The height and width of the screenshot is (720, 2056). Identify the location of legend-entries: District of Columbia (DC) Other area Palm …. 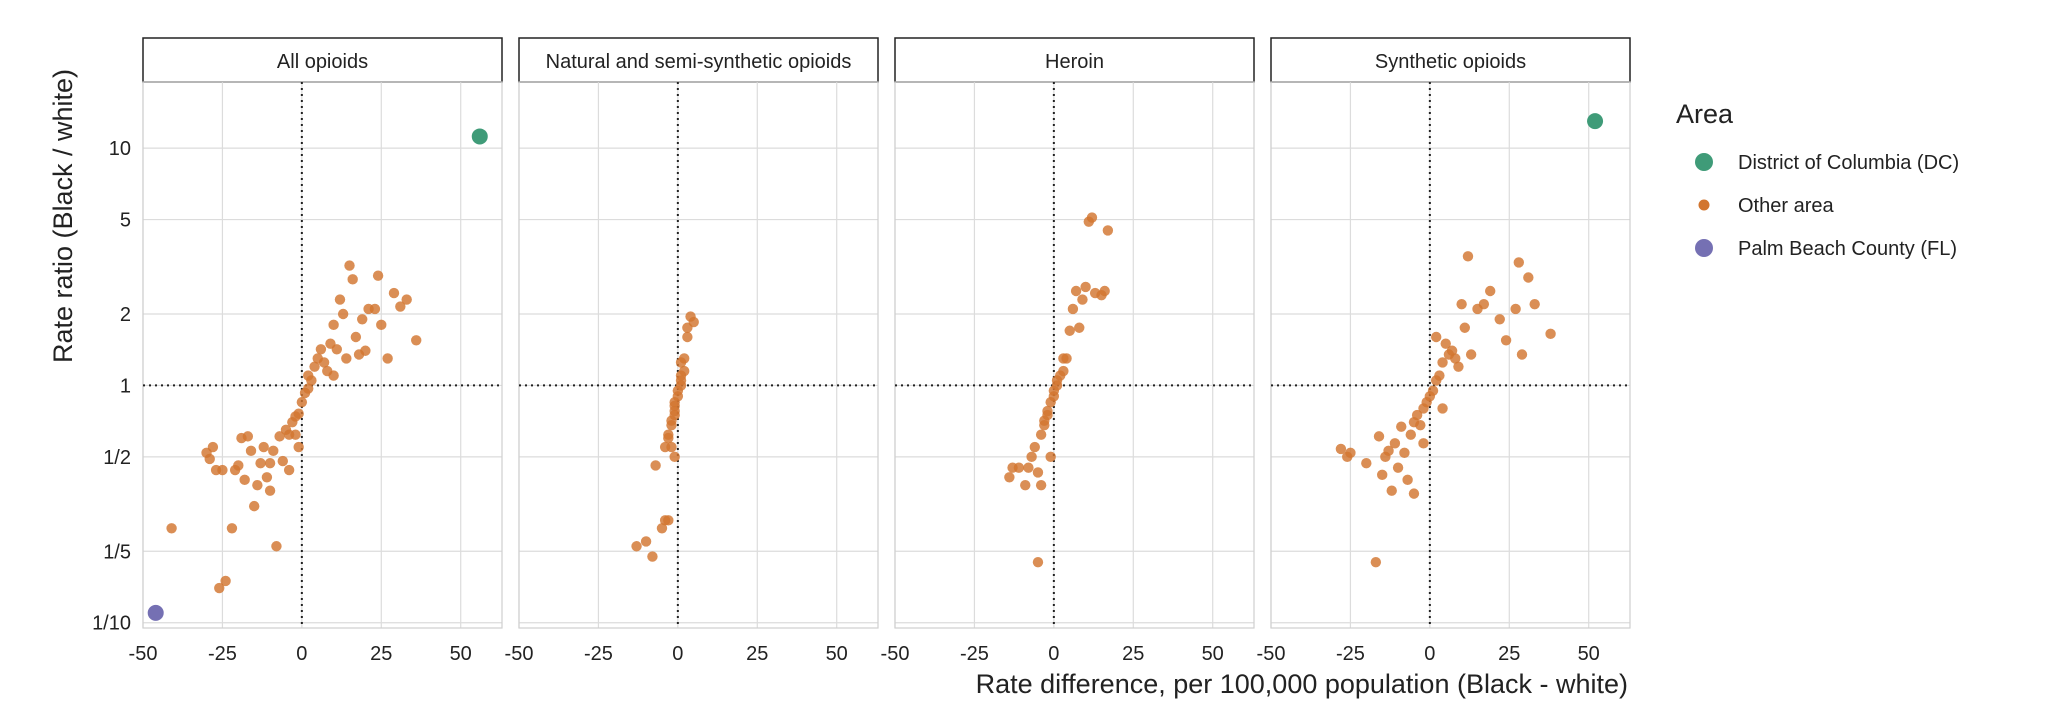
(1827, 206).